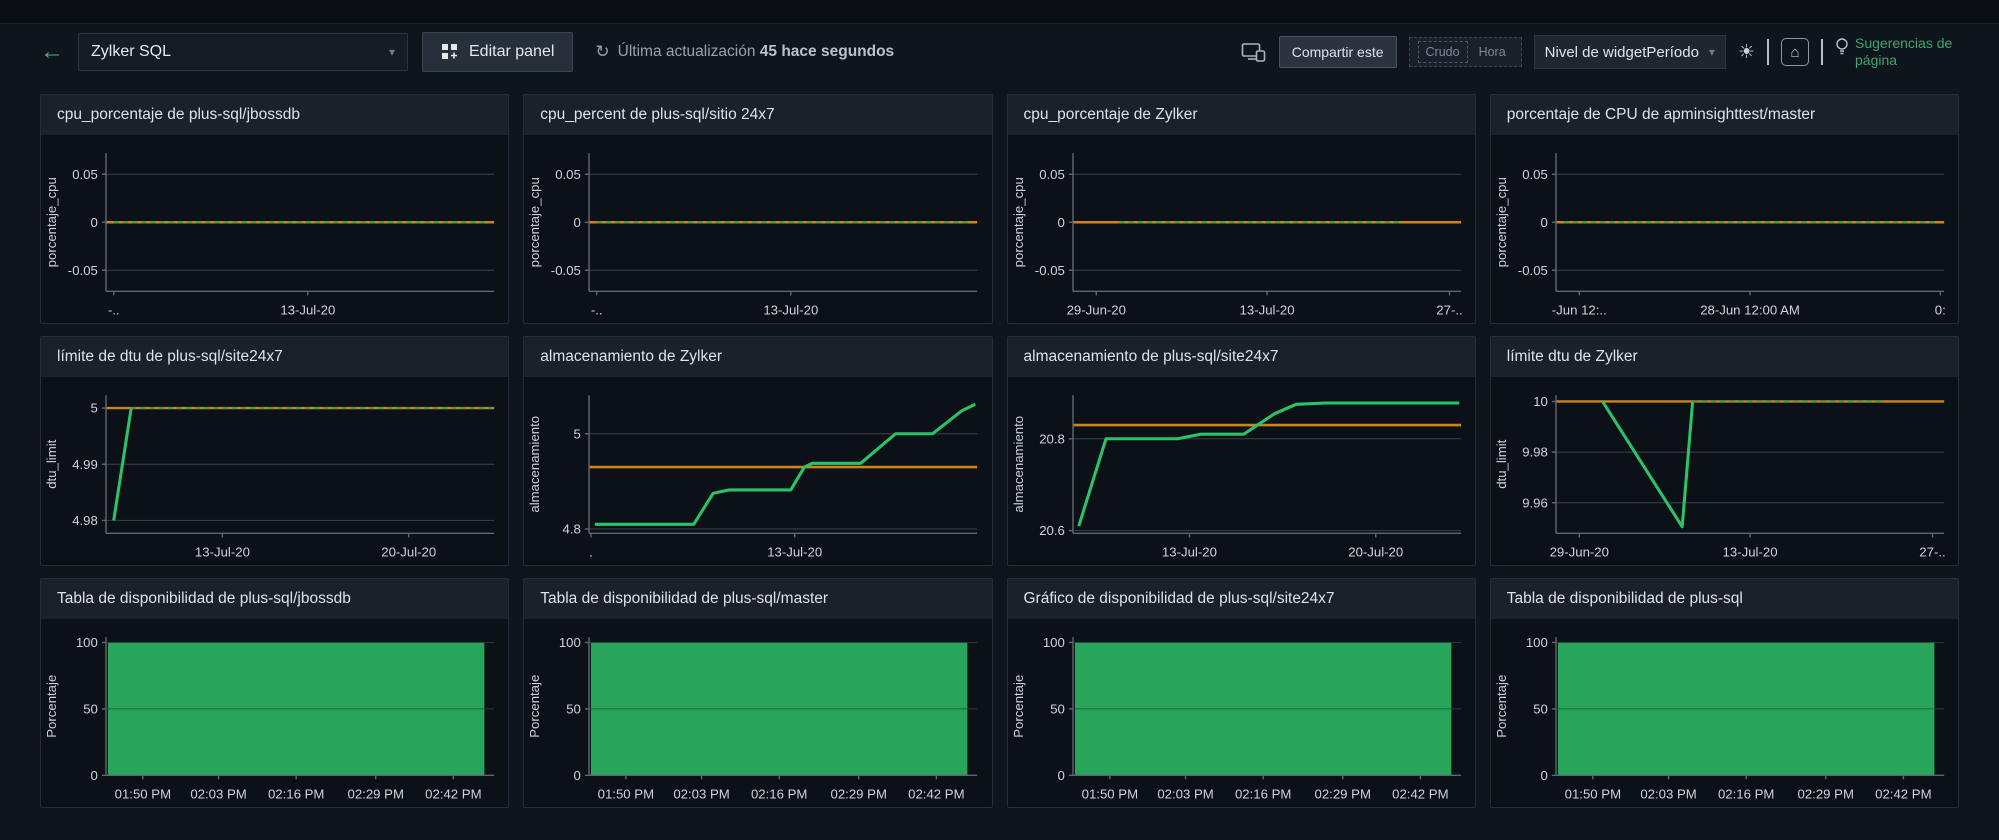  Describe the element at coordinates (827, 51) in the screenshot. I see `last-update-value: 45 hace segundos` at that location.